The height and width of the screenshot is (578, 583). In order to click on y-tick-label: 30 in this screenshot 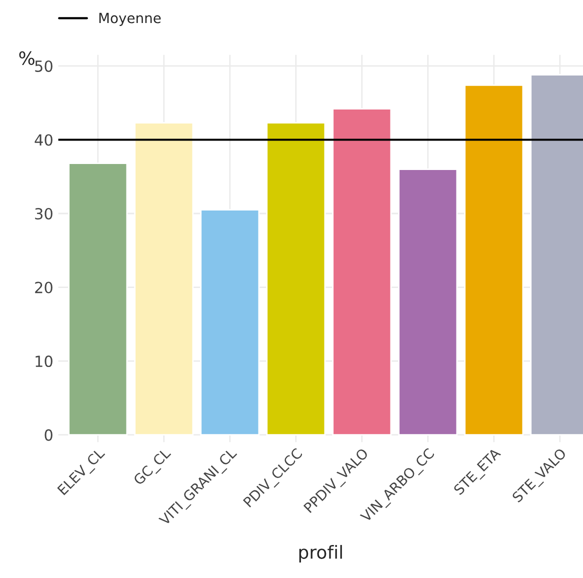, I will do `click(43, 214)`.